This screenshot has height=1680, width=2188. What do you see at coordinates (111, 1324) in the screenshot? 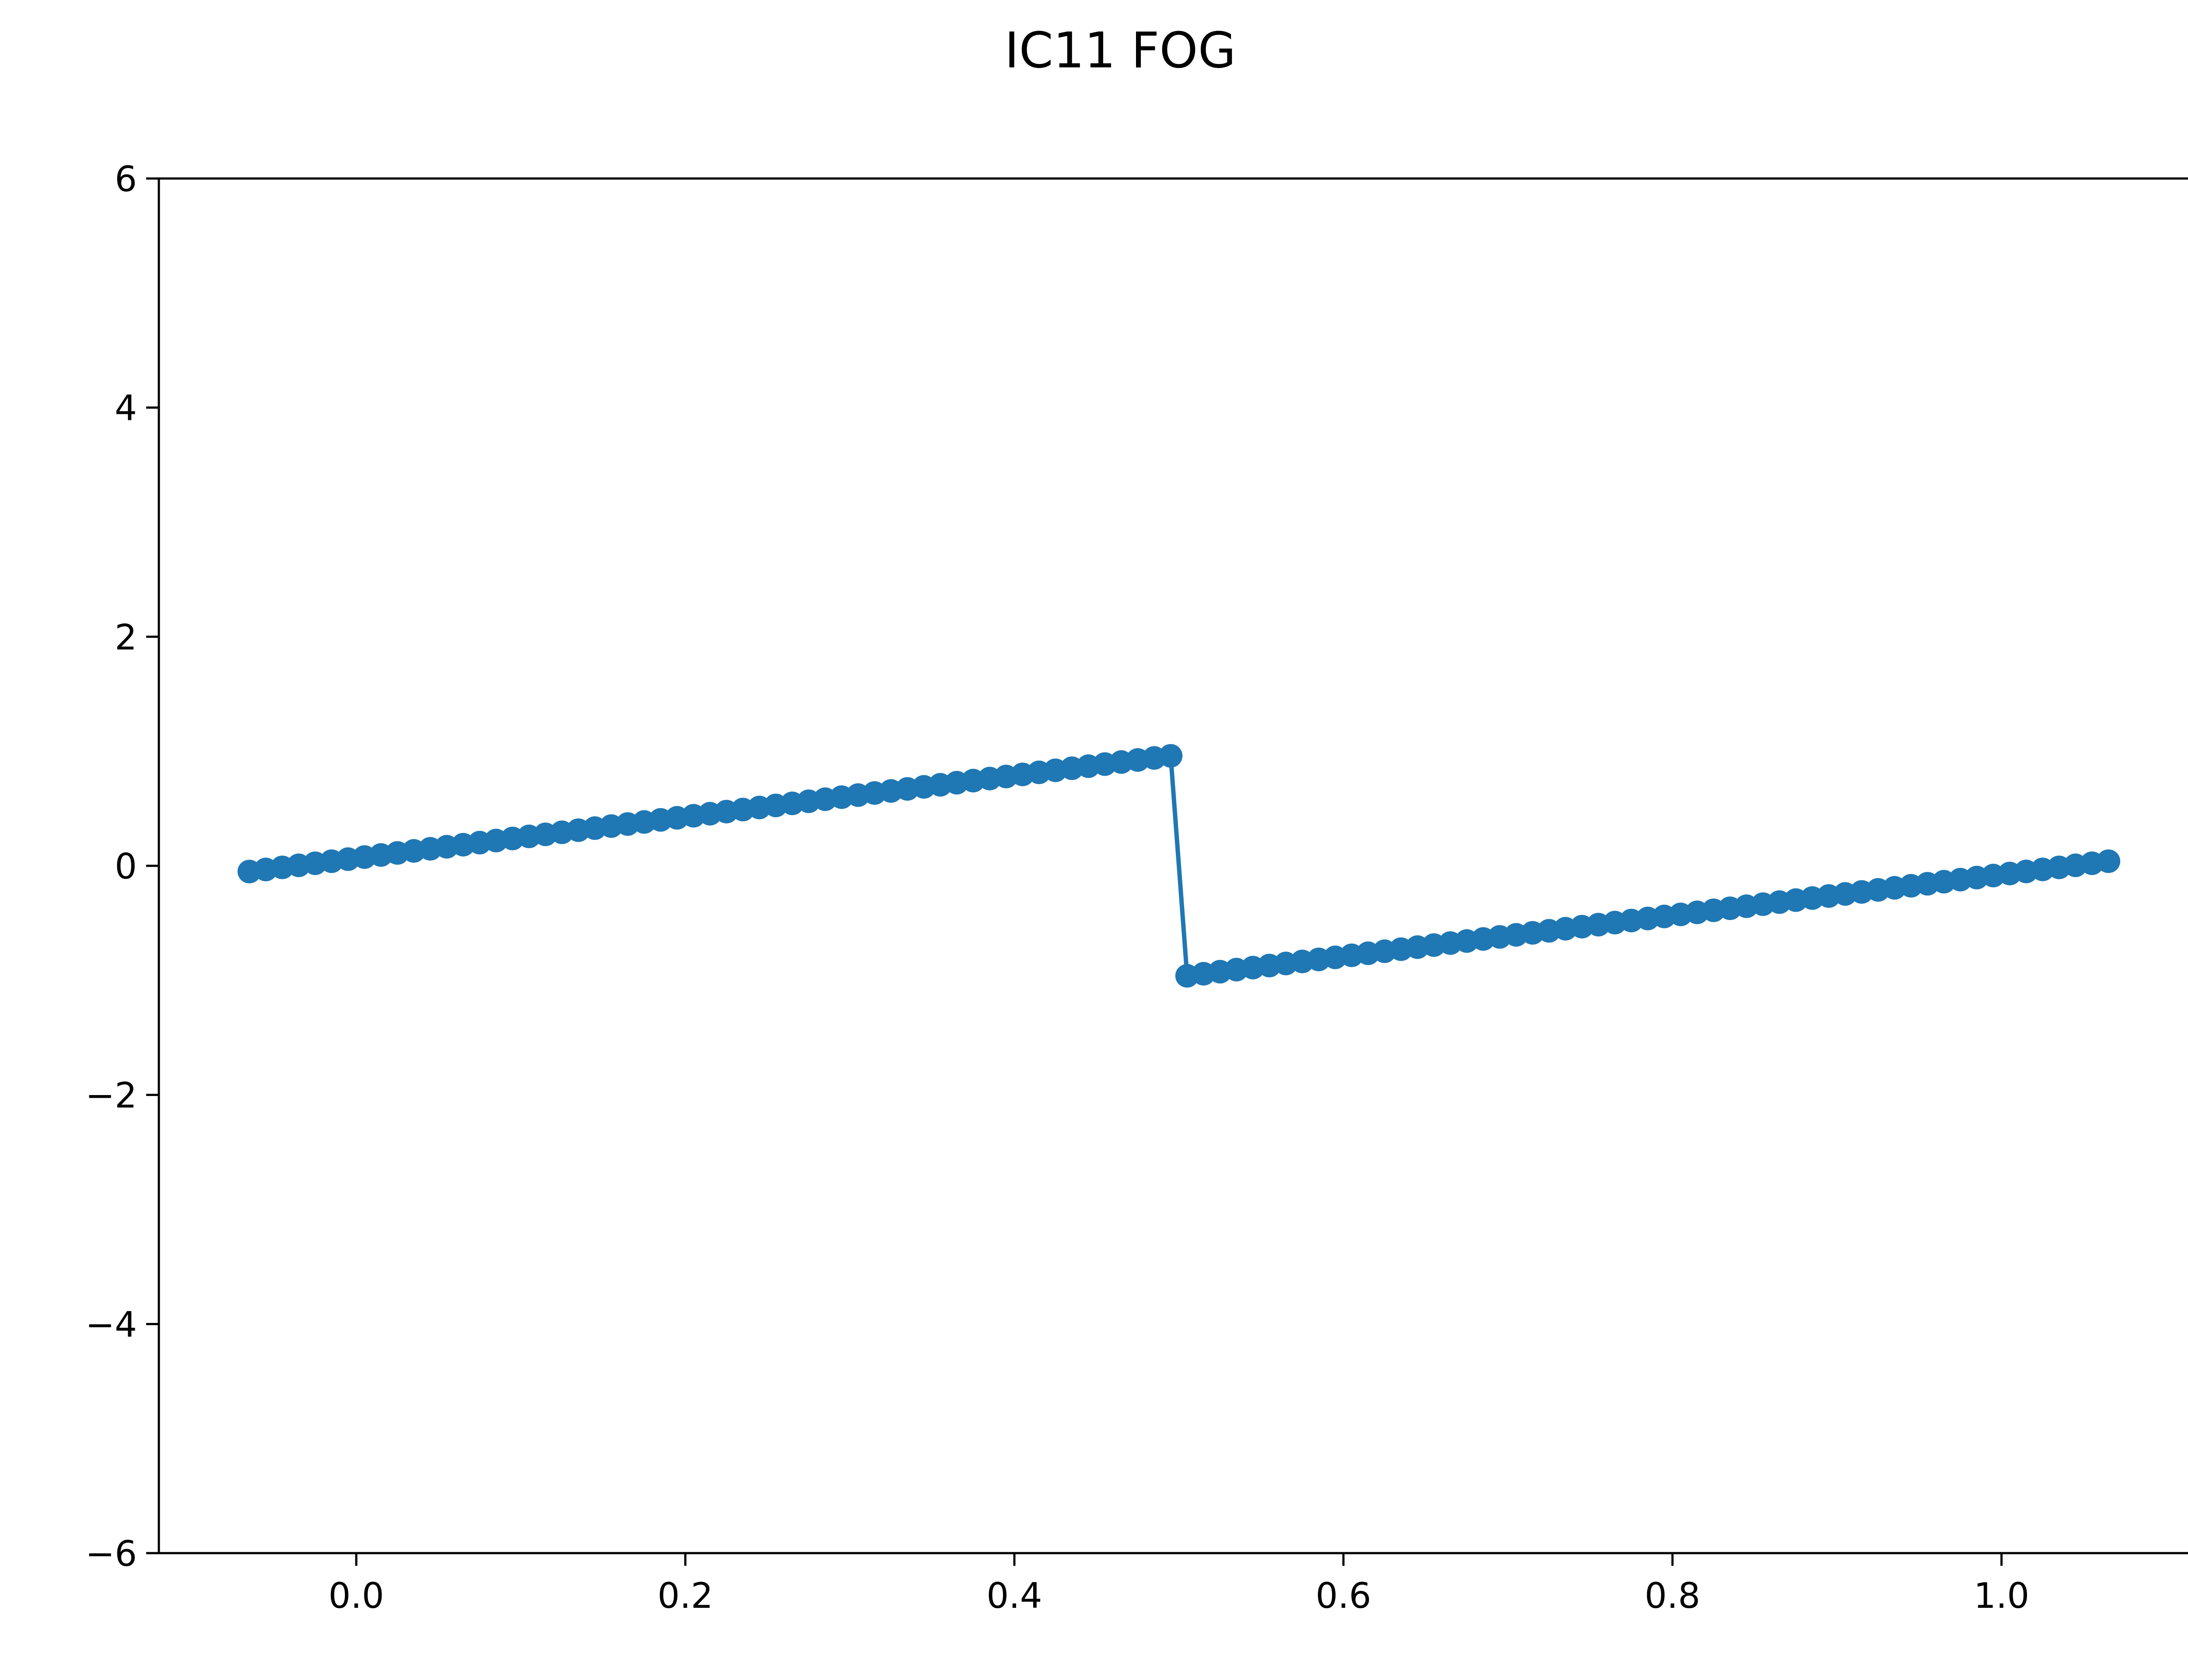
I see `y-tick-label: −4` at bounding box center [111, 1324].